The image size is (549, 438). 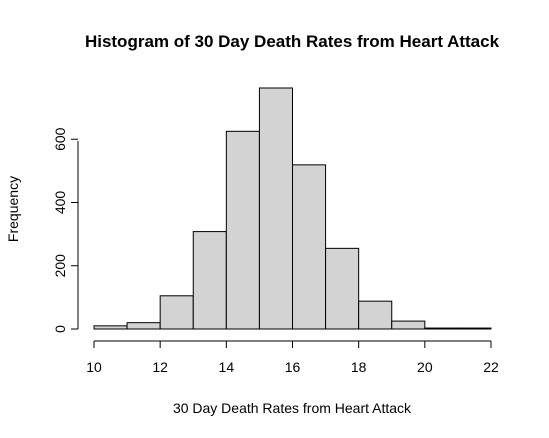 What do you see at coordinates (293, 367) in the screenshot?
I see `x-tick-label: 16` at bounding box center [293, 367].